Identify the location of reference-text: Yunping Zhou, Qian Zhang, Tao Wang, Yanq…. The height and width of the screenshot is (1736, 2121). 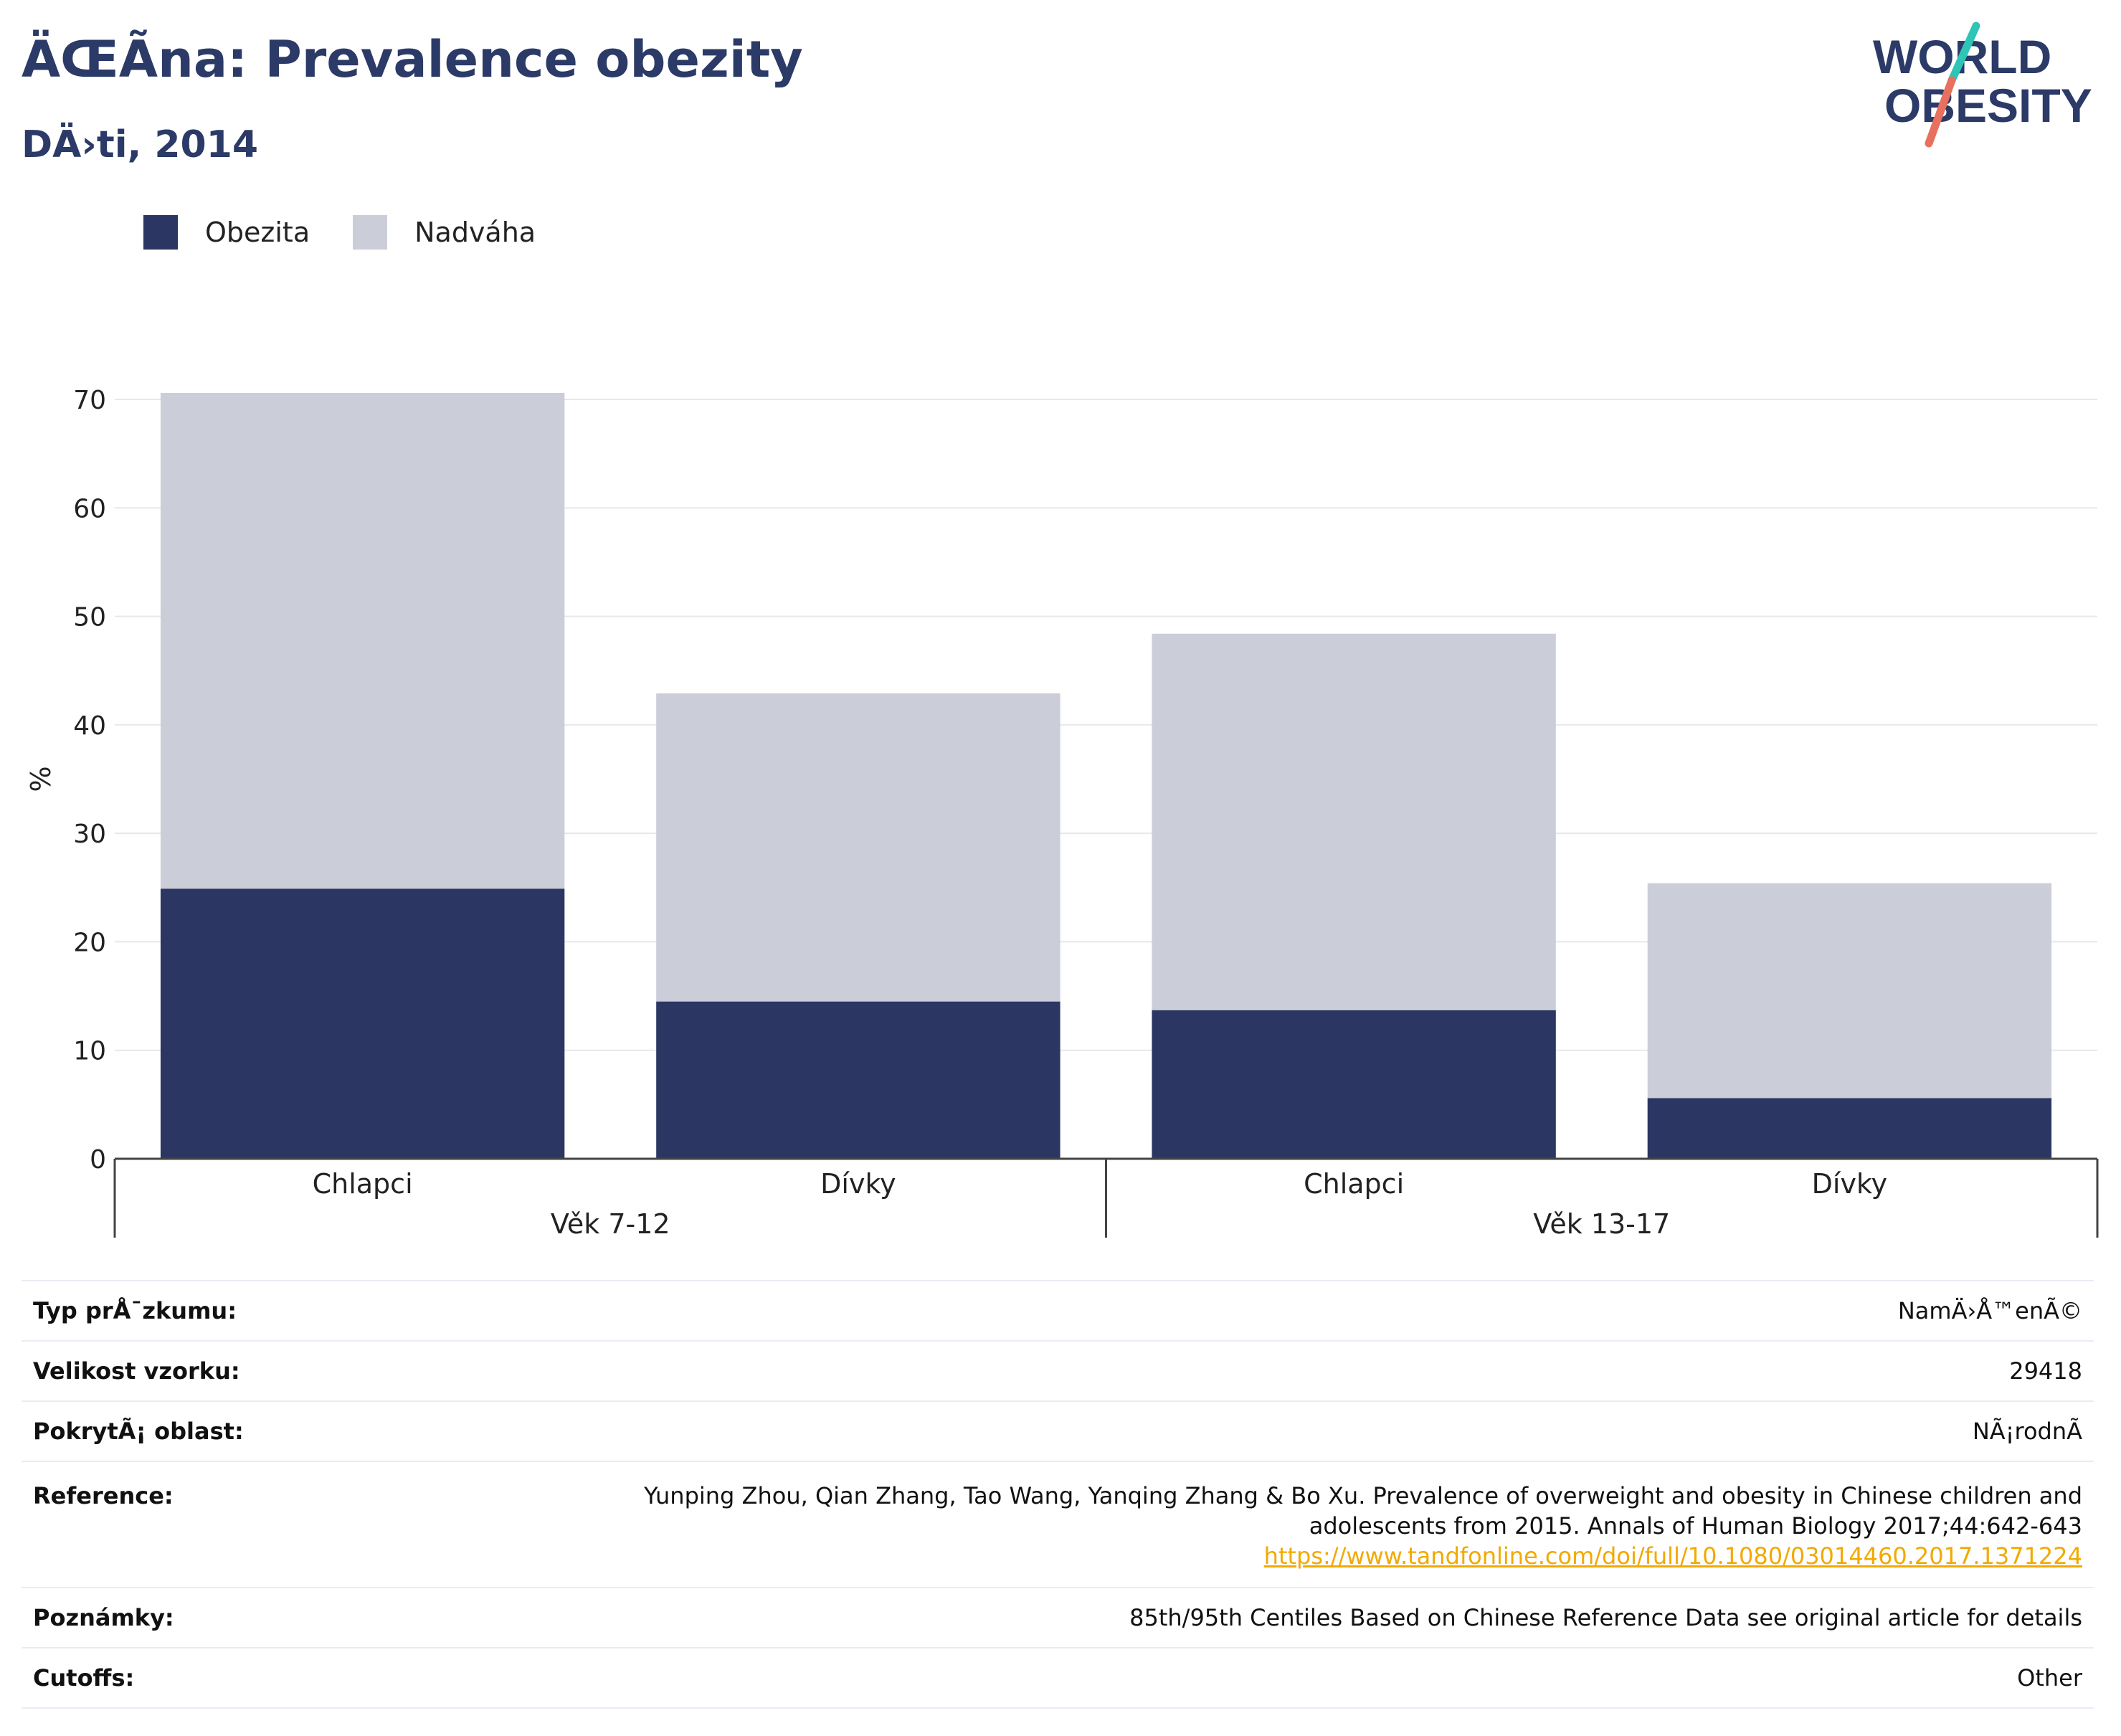
(1369, 1526).